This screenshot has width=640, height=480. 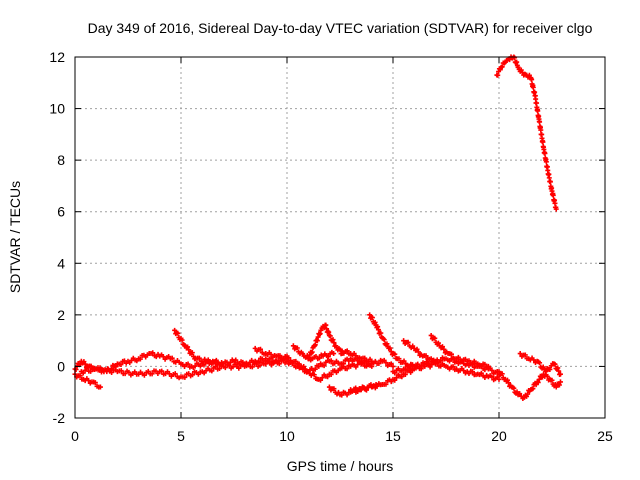 What do you see at coordinates (197, 347) in the screenshot?
I see `series-track-d` at bounding box center [197, 347].